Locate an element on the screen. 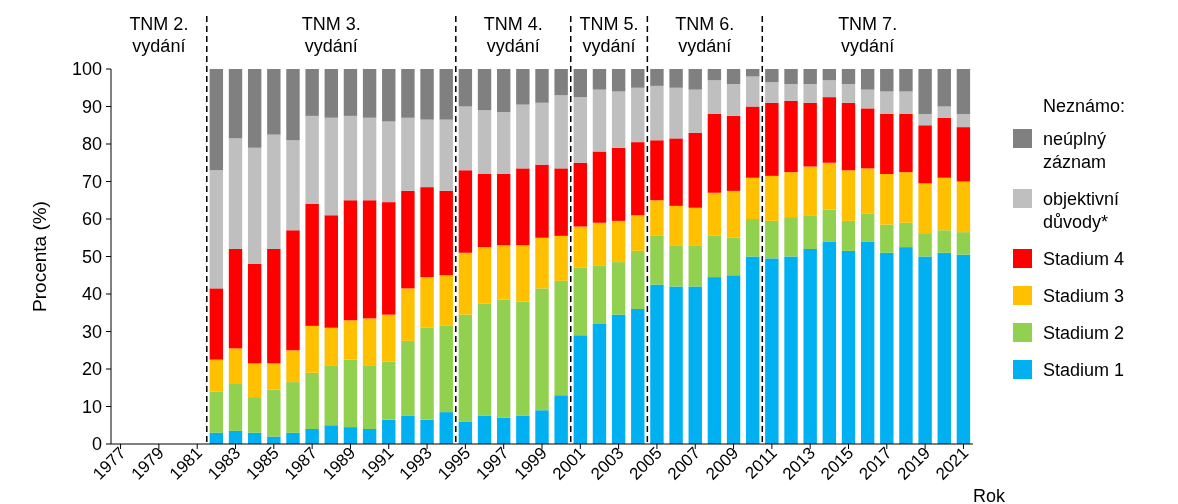 The image size is (1178, 504). text: TNM 3. vydání is located at coordinates (331, 35).